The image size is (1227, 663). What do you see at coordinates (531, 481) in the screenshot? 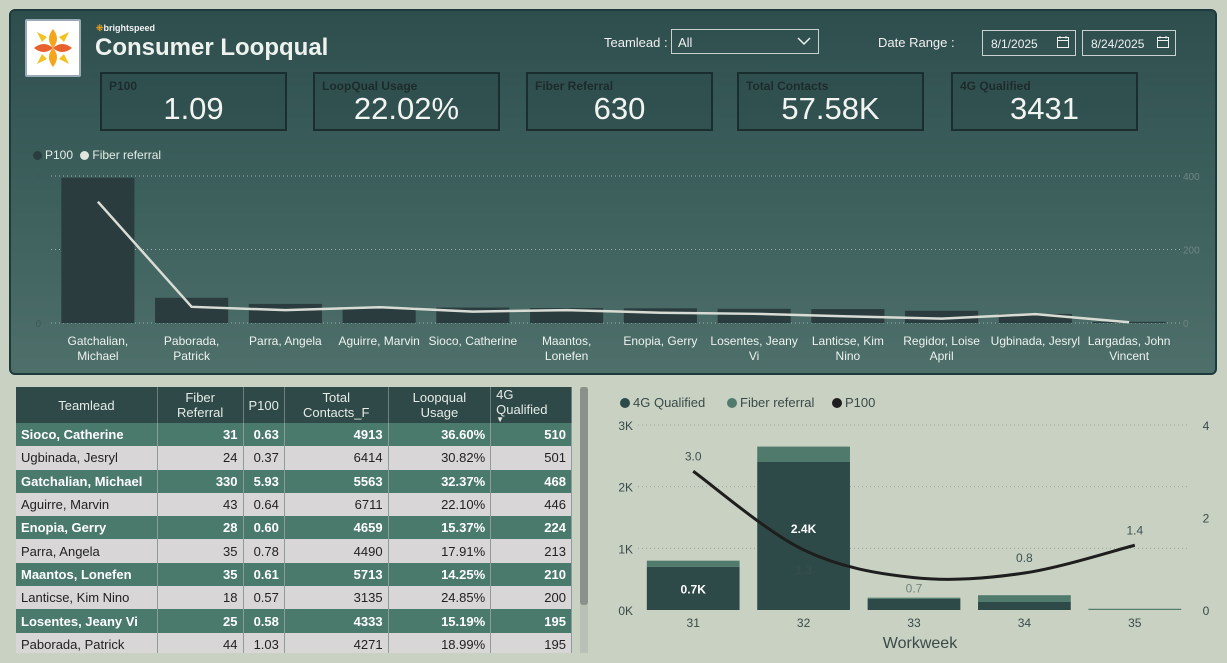
I see `table-cell: 468` at bounding box center [531, 481].